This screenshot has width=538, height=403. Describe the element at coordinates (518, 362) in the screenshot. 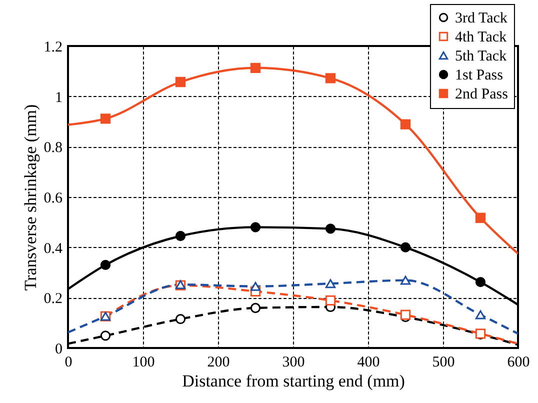

I see `x-tick-label: 600` at that location.